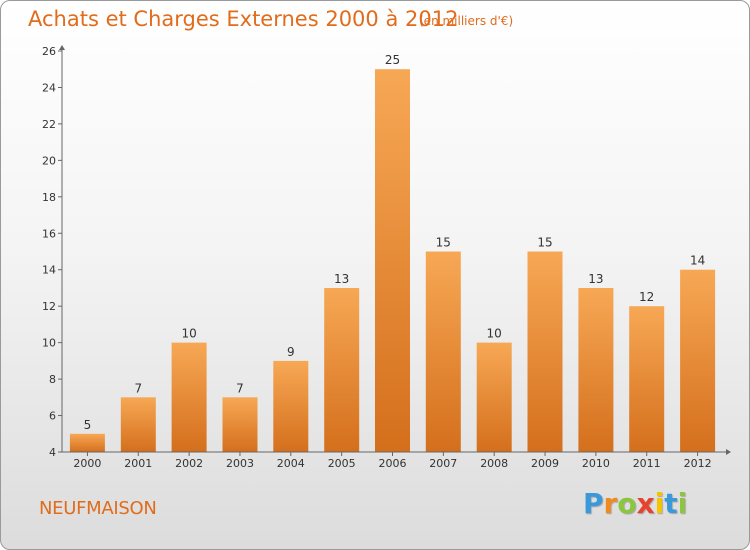 The height and width of the screenshot is (550, 750). I want to click on value-label: 25, so click(392, 60).